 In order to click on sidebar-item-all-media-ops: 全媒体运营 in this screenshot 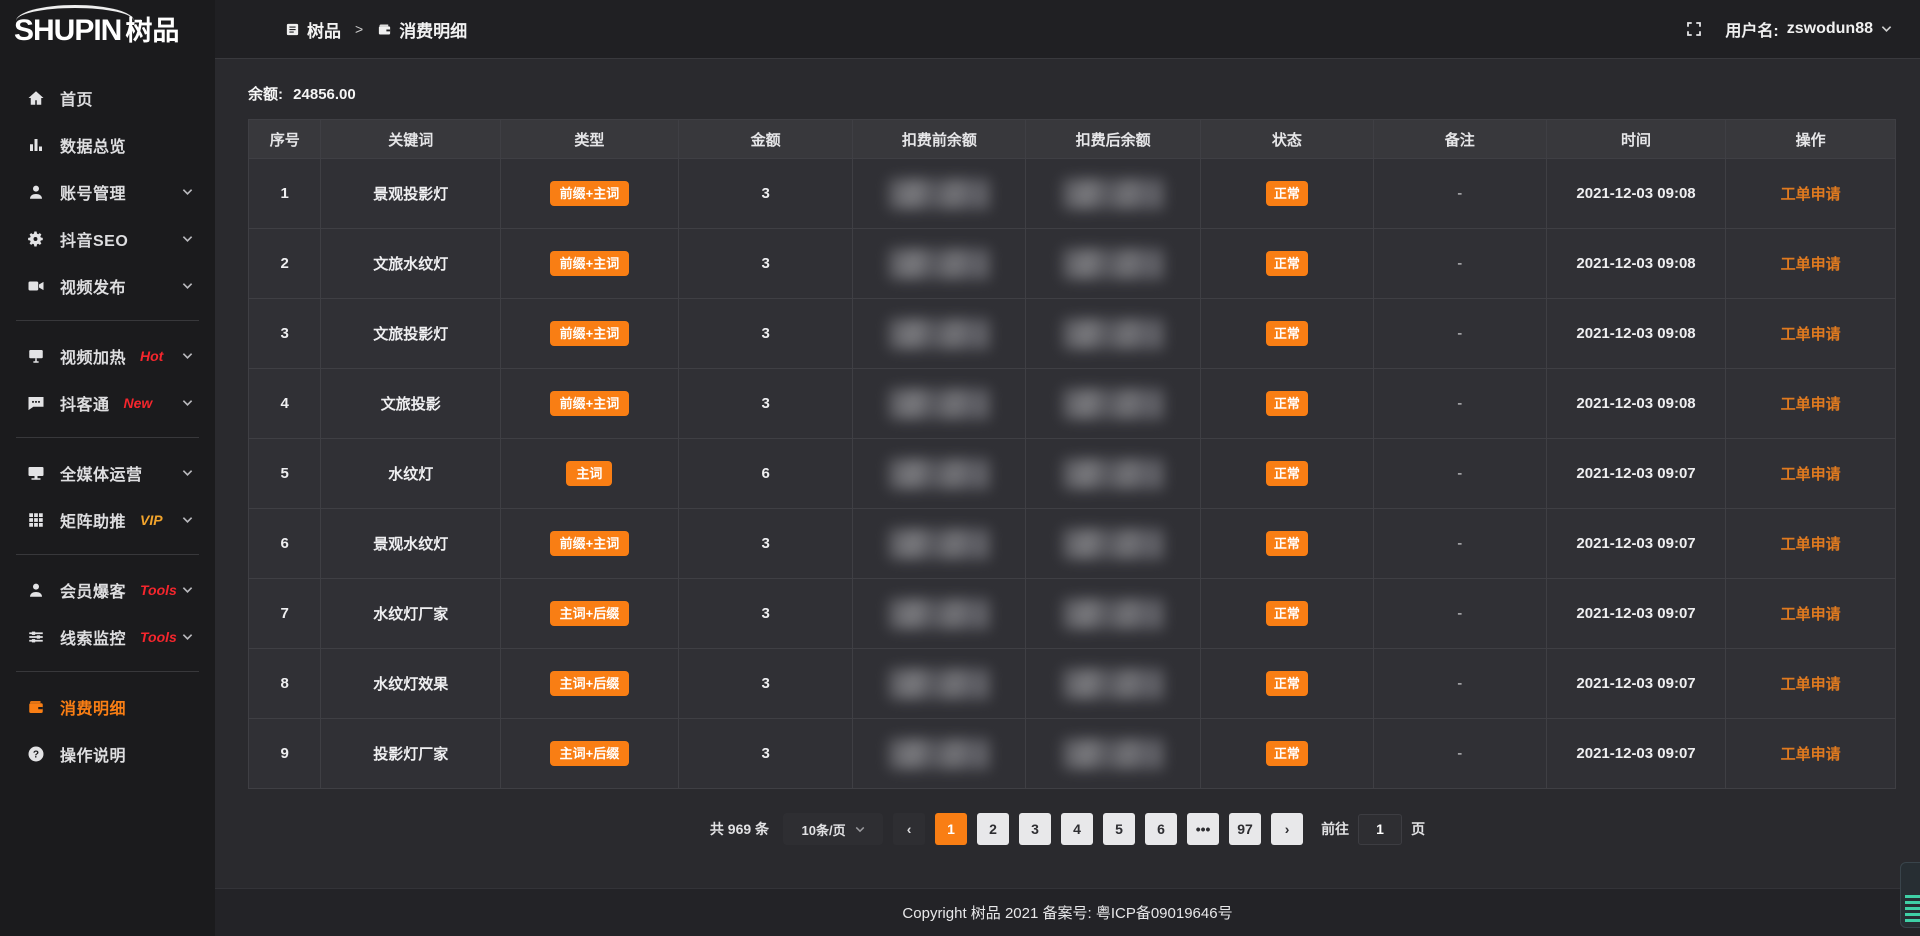, I will do `click(107, 472)`.